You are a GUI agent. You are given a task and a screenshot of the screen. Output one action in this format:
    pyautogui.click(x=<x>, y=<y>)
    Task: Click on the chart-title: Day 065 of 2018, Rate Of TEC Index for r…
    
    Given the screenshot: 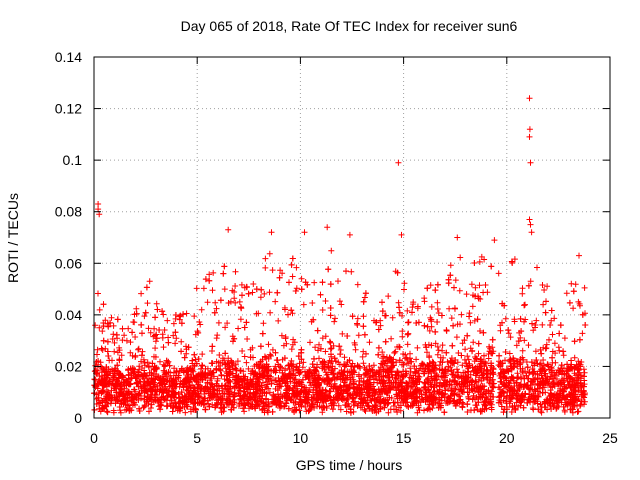 What is the action you would take?
    pyautogui.click(x=349, y=26)
    